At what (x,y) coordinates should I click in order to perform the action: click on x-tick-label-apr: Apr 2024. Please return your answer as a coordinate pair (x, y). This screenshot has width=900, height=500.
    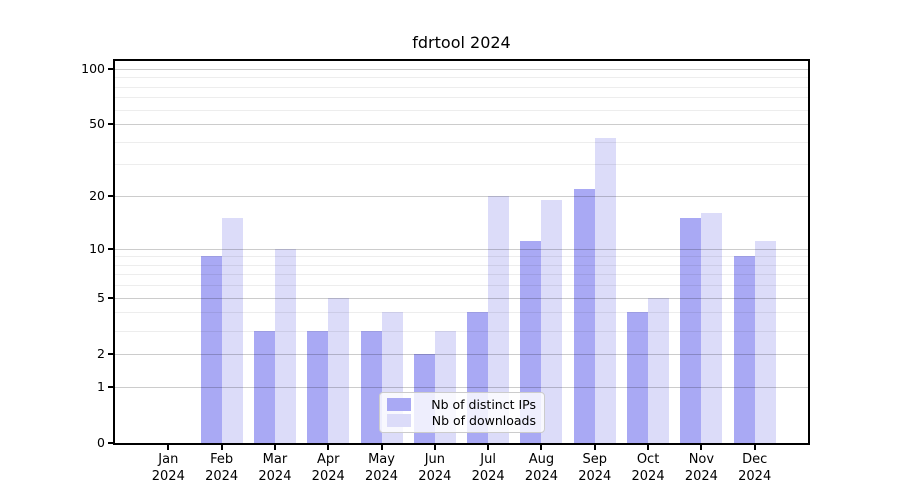
    Looking at the image, I should click on (328, 468).